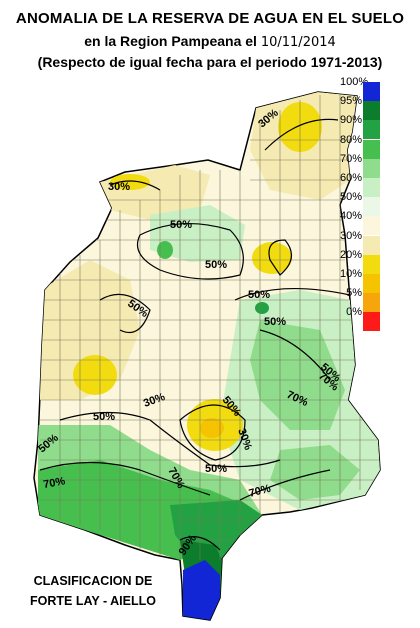 The image size is (420, 628). I want to click on legend-label: 80%, so click(351, 139).